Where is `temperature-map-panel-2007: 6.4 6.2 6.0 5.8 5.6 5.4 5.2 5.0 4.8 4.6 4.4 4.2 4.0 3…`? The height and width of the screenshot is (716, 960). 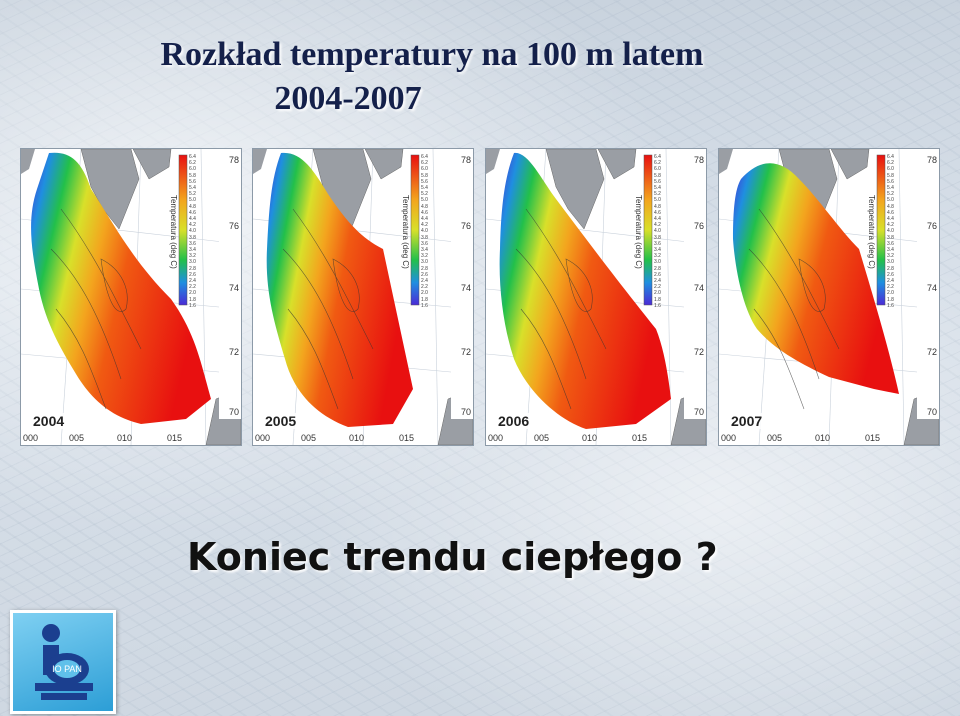 temperature-map-panel-2007: 6.4 6.2 6.0 5.8 5.6 5.4 5.2 5.0 4.8 4.6 4.4 4.2 4.0 3… is located at coordinates (829, 297).